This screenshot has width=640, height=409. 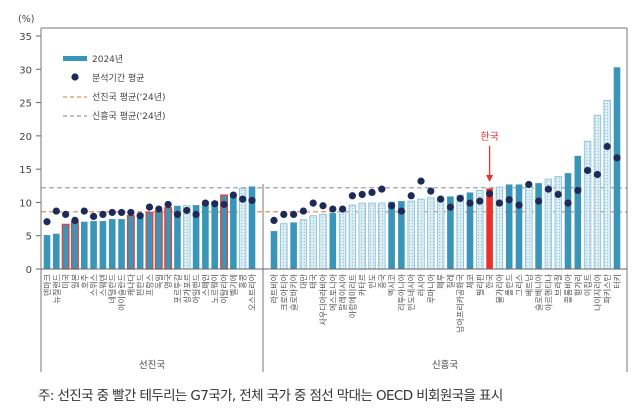 I want to click on avg-dot-터키, so click(x=617, y=158).